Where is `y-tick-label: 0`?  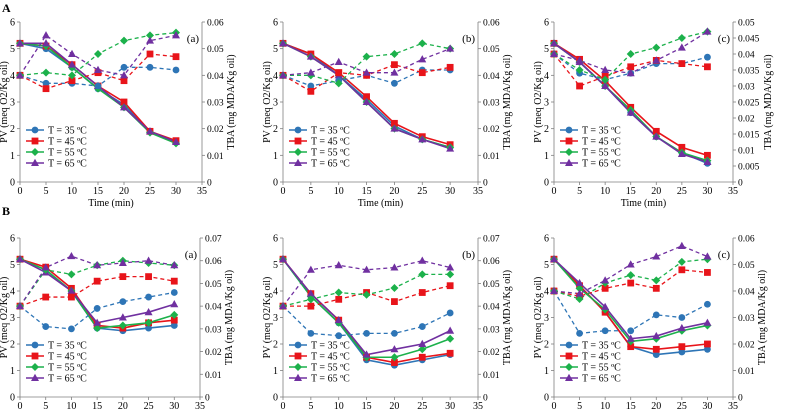
y-tick-label: 0 is located at coordinates (275, 398).